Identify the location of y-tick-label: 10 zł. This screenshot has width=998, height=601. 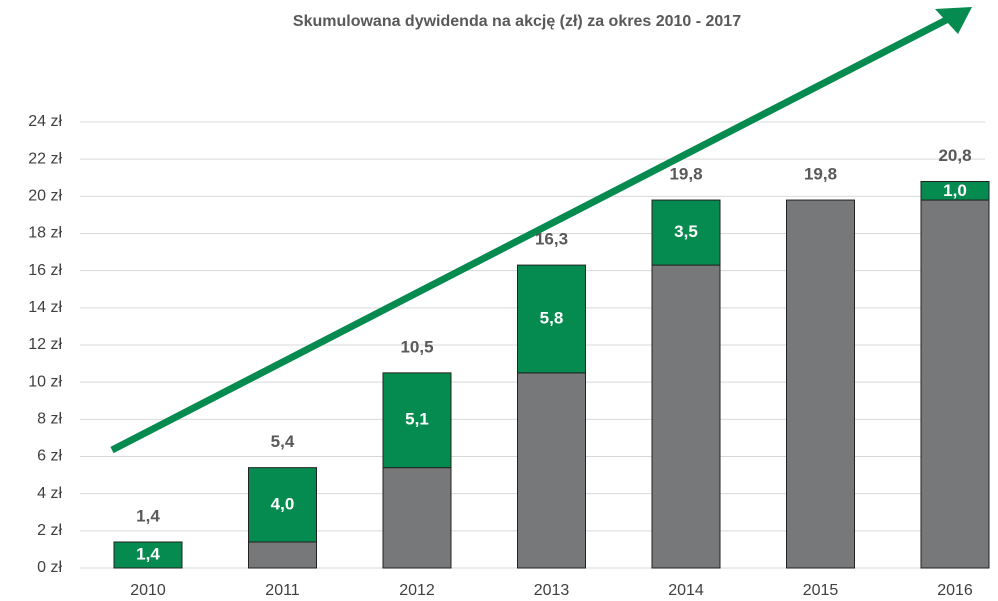
(45, 381).